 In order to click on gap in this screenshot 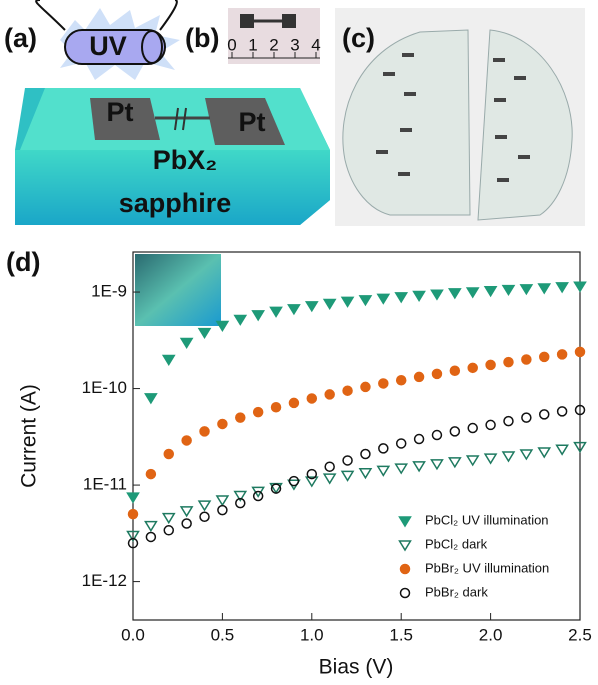, I will do `click(176, 119)`.